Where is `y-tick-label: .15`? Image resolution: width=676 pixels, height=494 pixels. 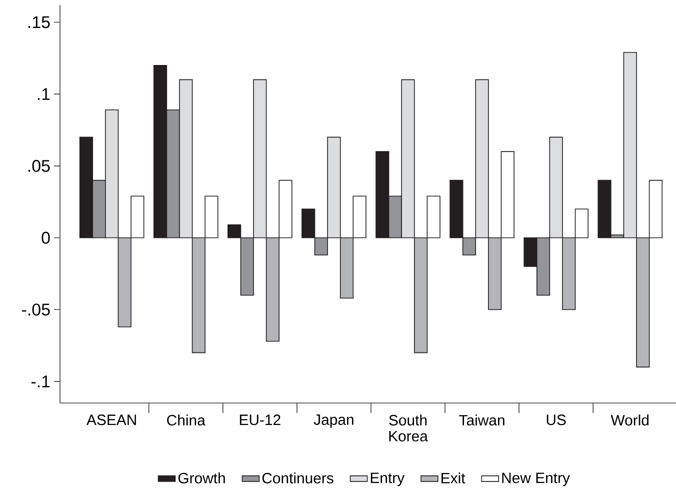
y-tick-label: .15 is located at coordinates (39, 22).